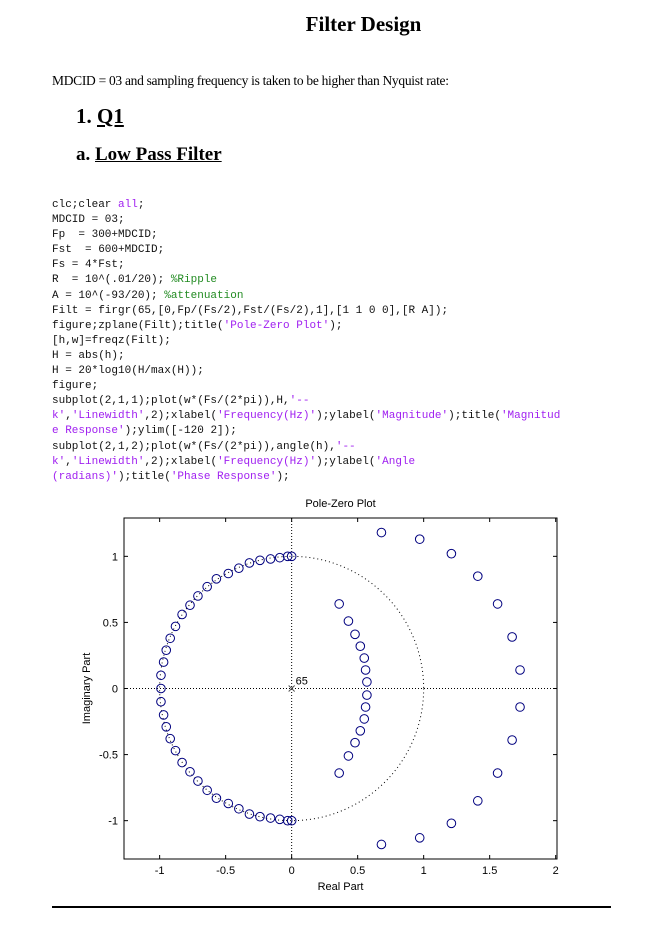 This screenshot has height=946, width=645. I want to click on code-string: '--, so click(299, 401).